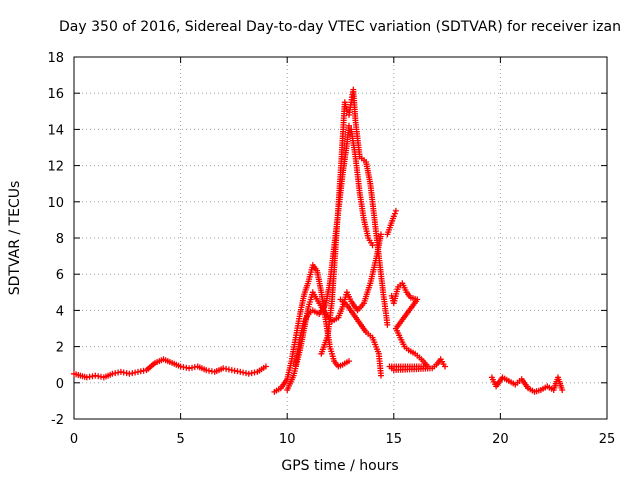  I want to click on y-axis-tick-labels: -2 0 2 4 6 8 10 12 14 16 18, so click(55, 239).